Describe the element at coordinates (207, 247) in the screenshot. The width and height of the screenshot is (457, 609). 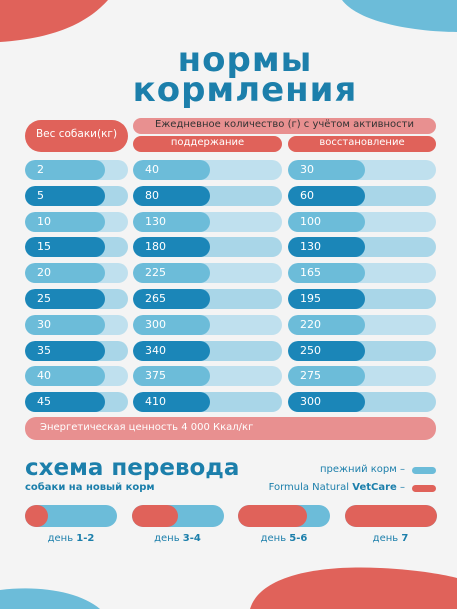
I see `table-cell: 180` at that location.